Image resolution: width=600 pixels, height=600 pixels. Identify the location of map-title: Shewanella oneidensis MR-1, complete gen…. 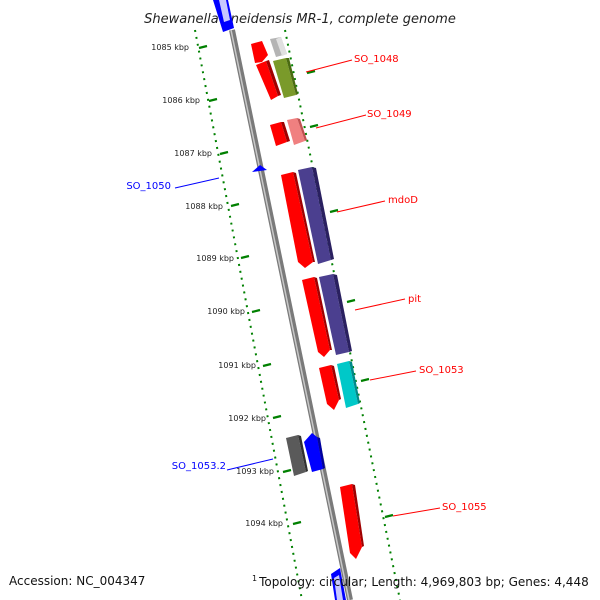
(300, 19).